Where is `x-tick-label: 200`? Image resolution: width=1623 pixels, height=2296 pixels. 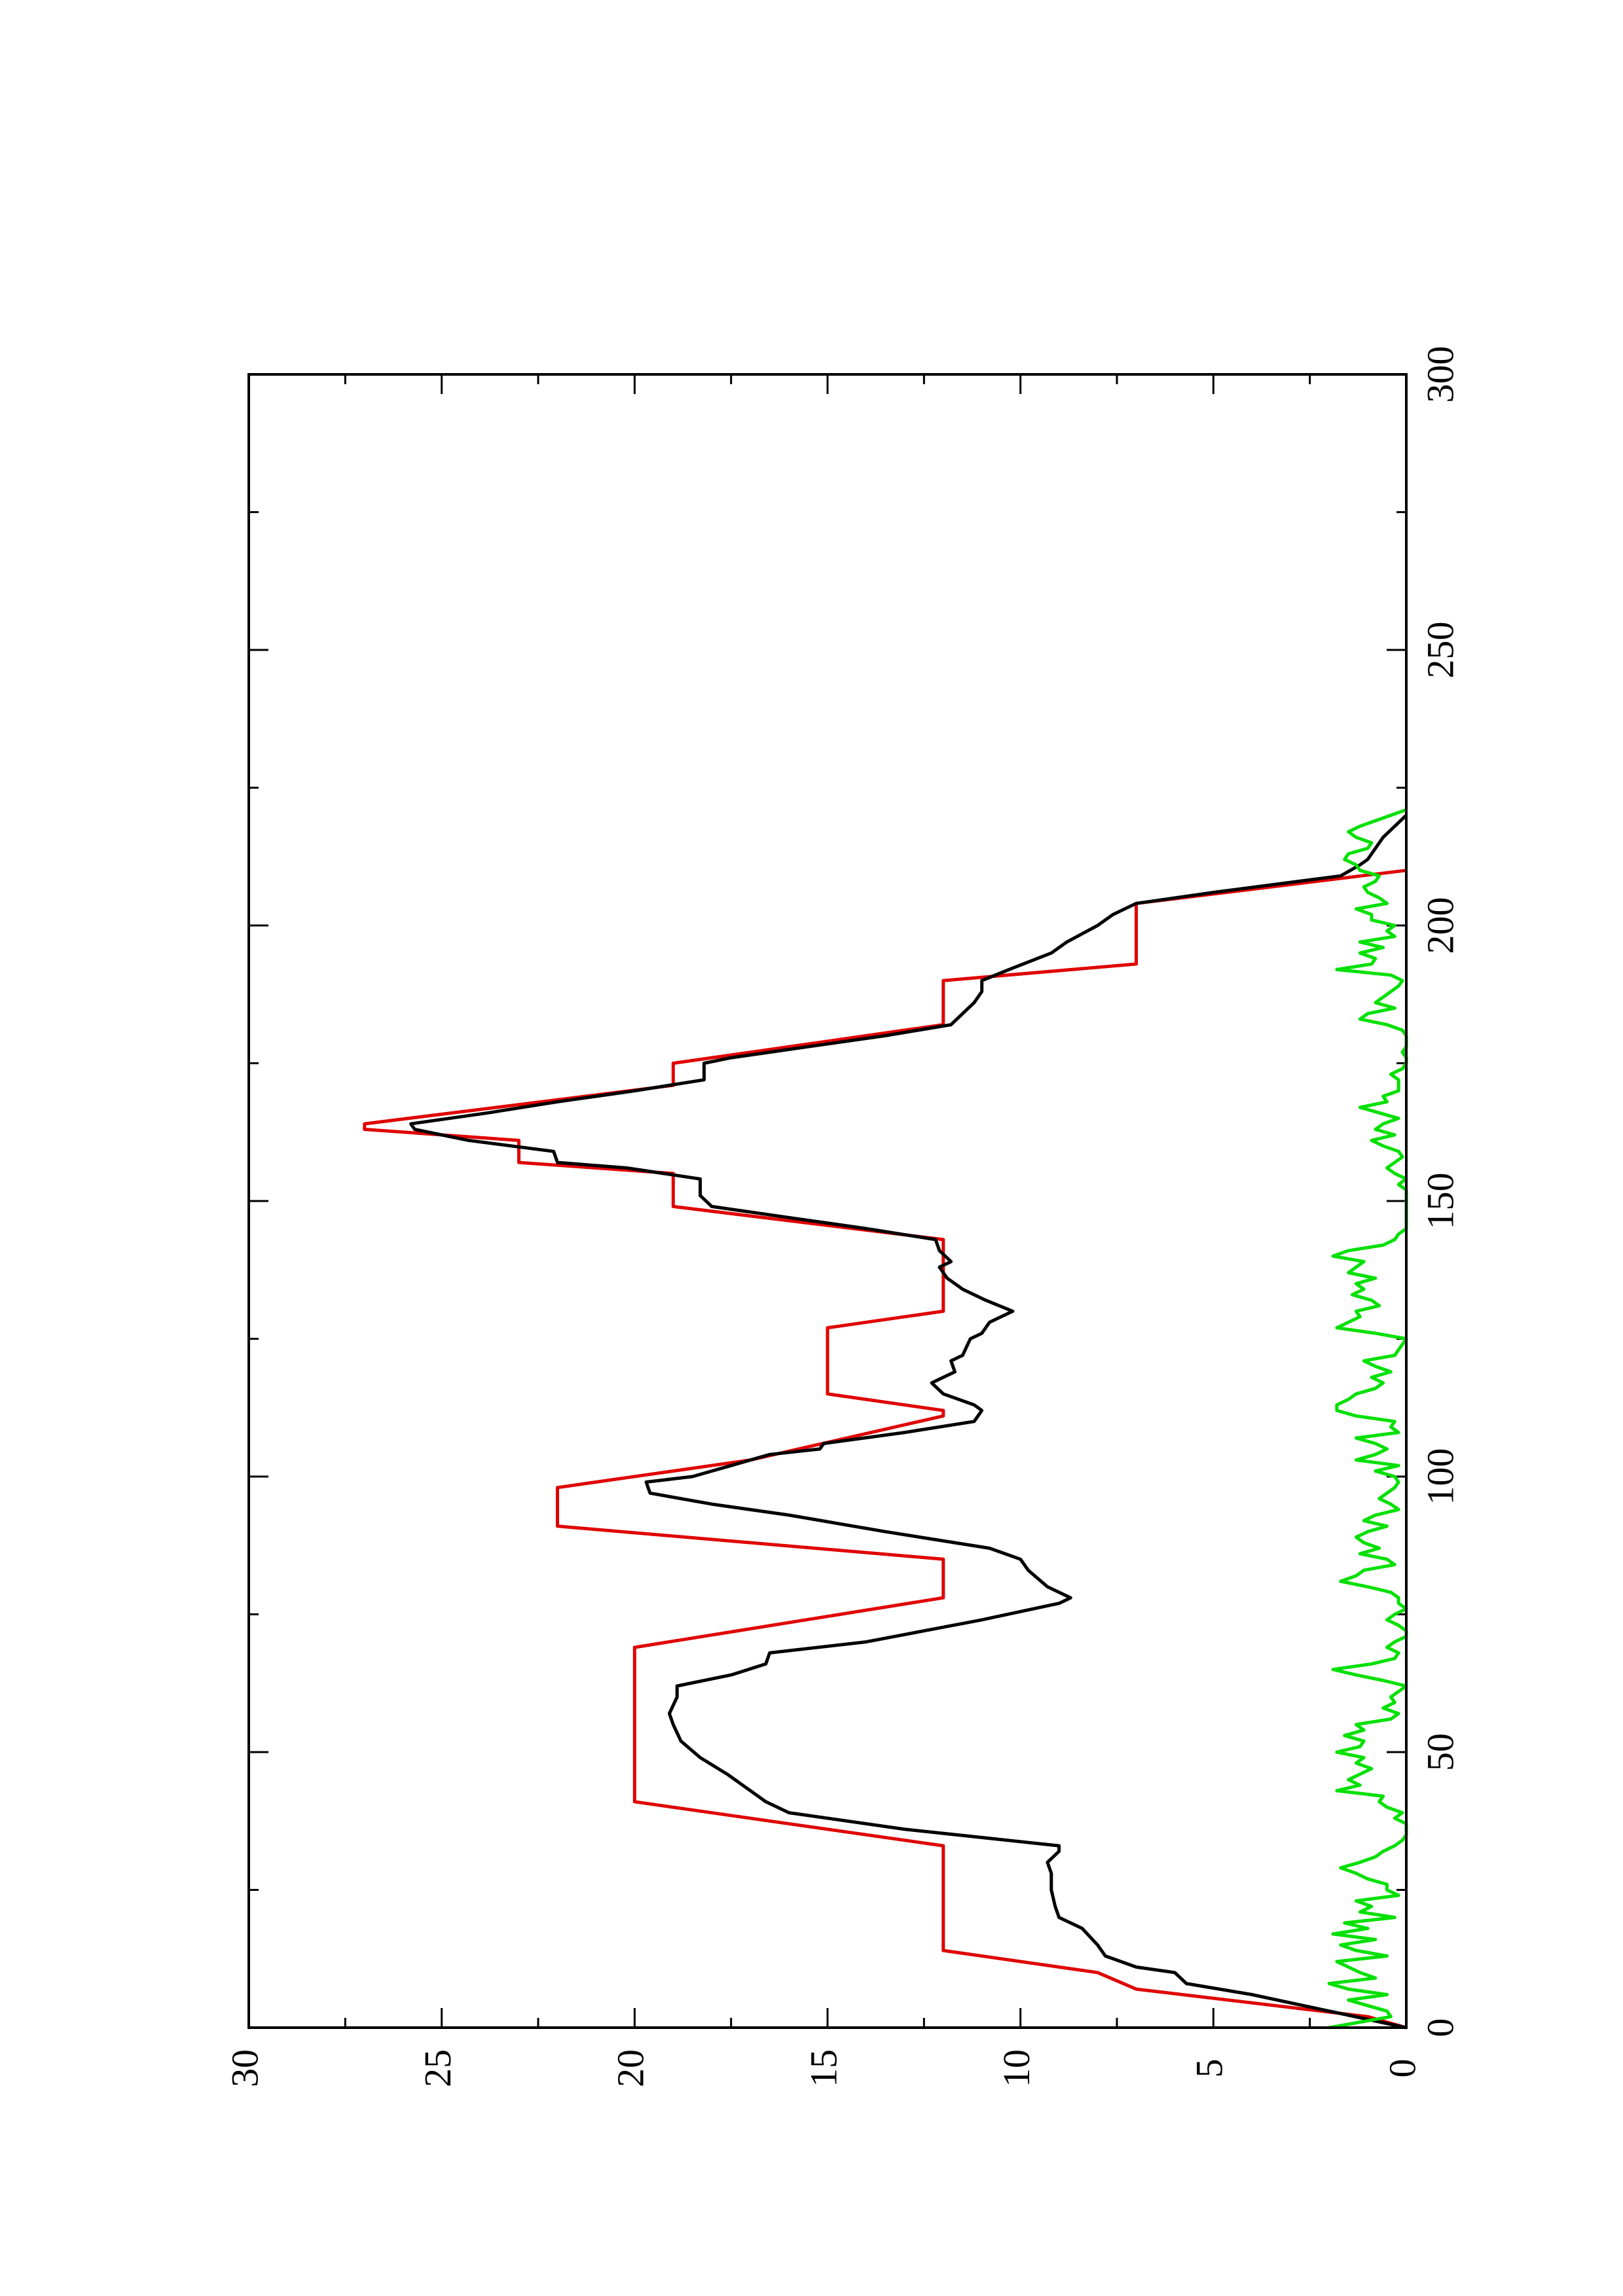 x-tick-label: 200 is located at coordinates (1440, 925).